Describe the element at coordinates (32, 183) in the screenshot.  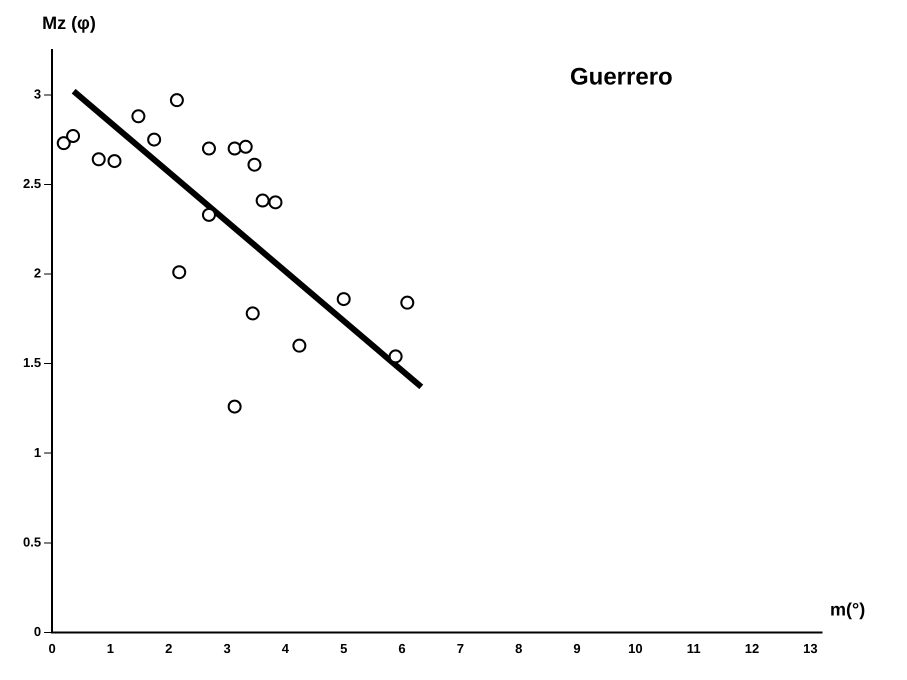
I see `y-tick-label: 2.5` at that location.